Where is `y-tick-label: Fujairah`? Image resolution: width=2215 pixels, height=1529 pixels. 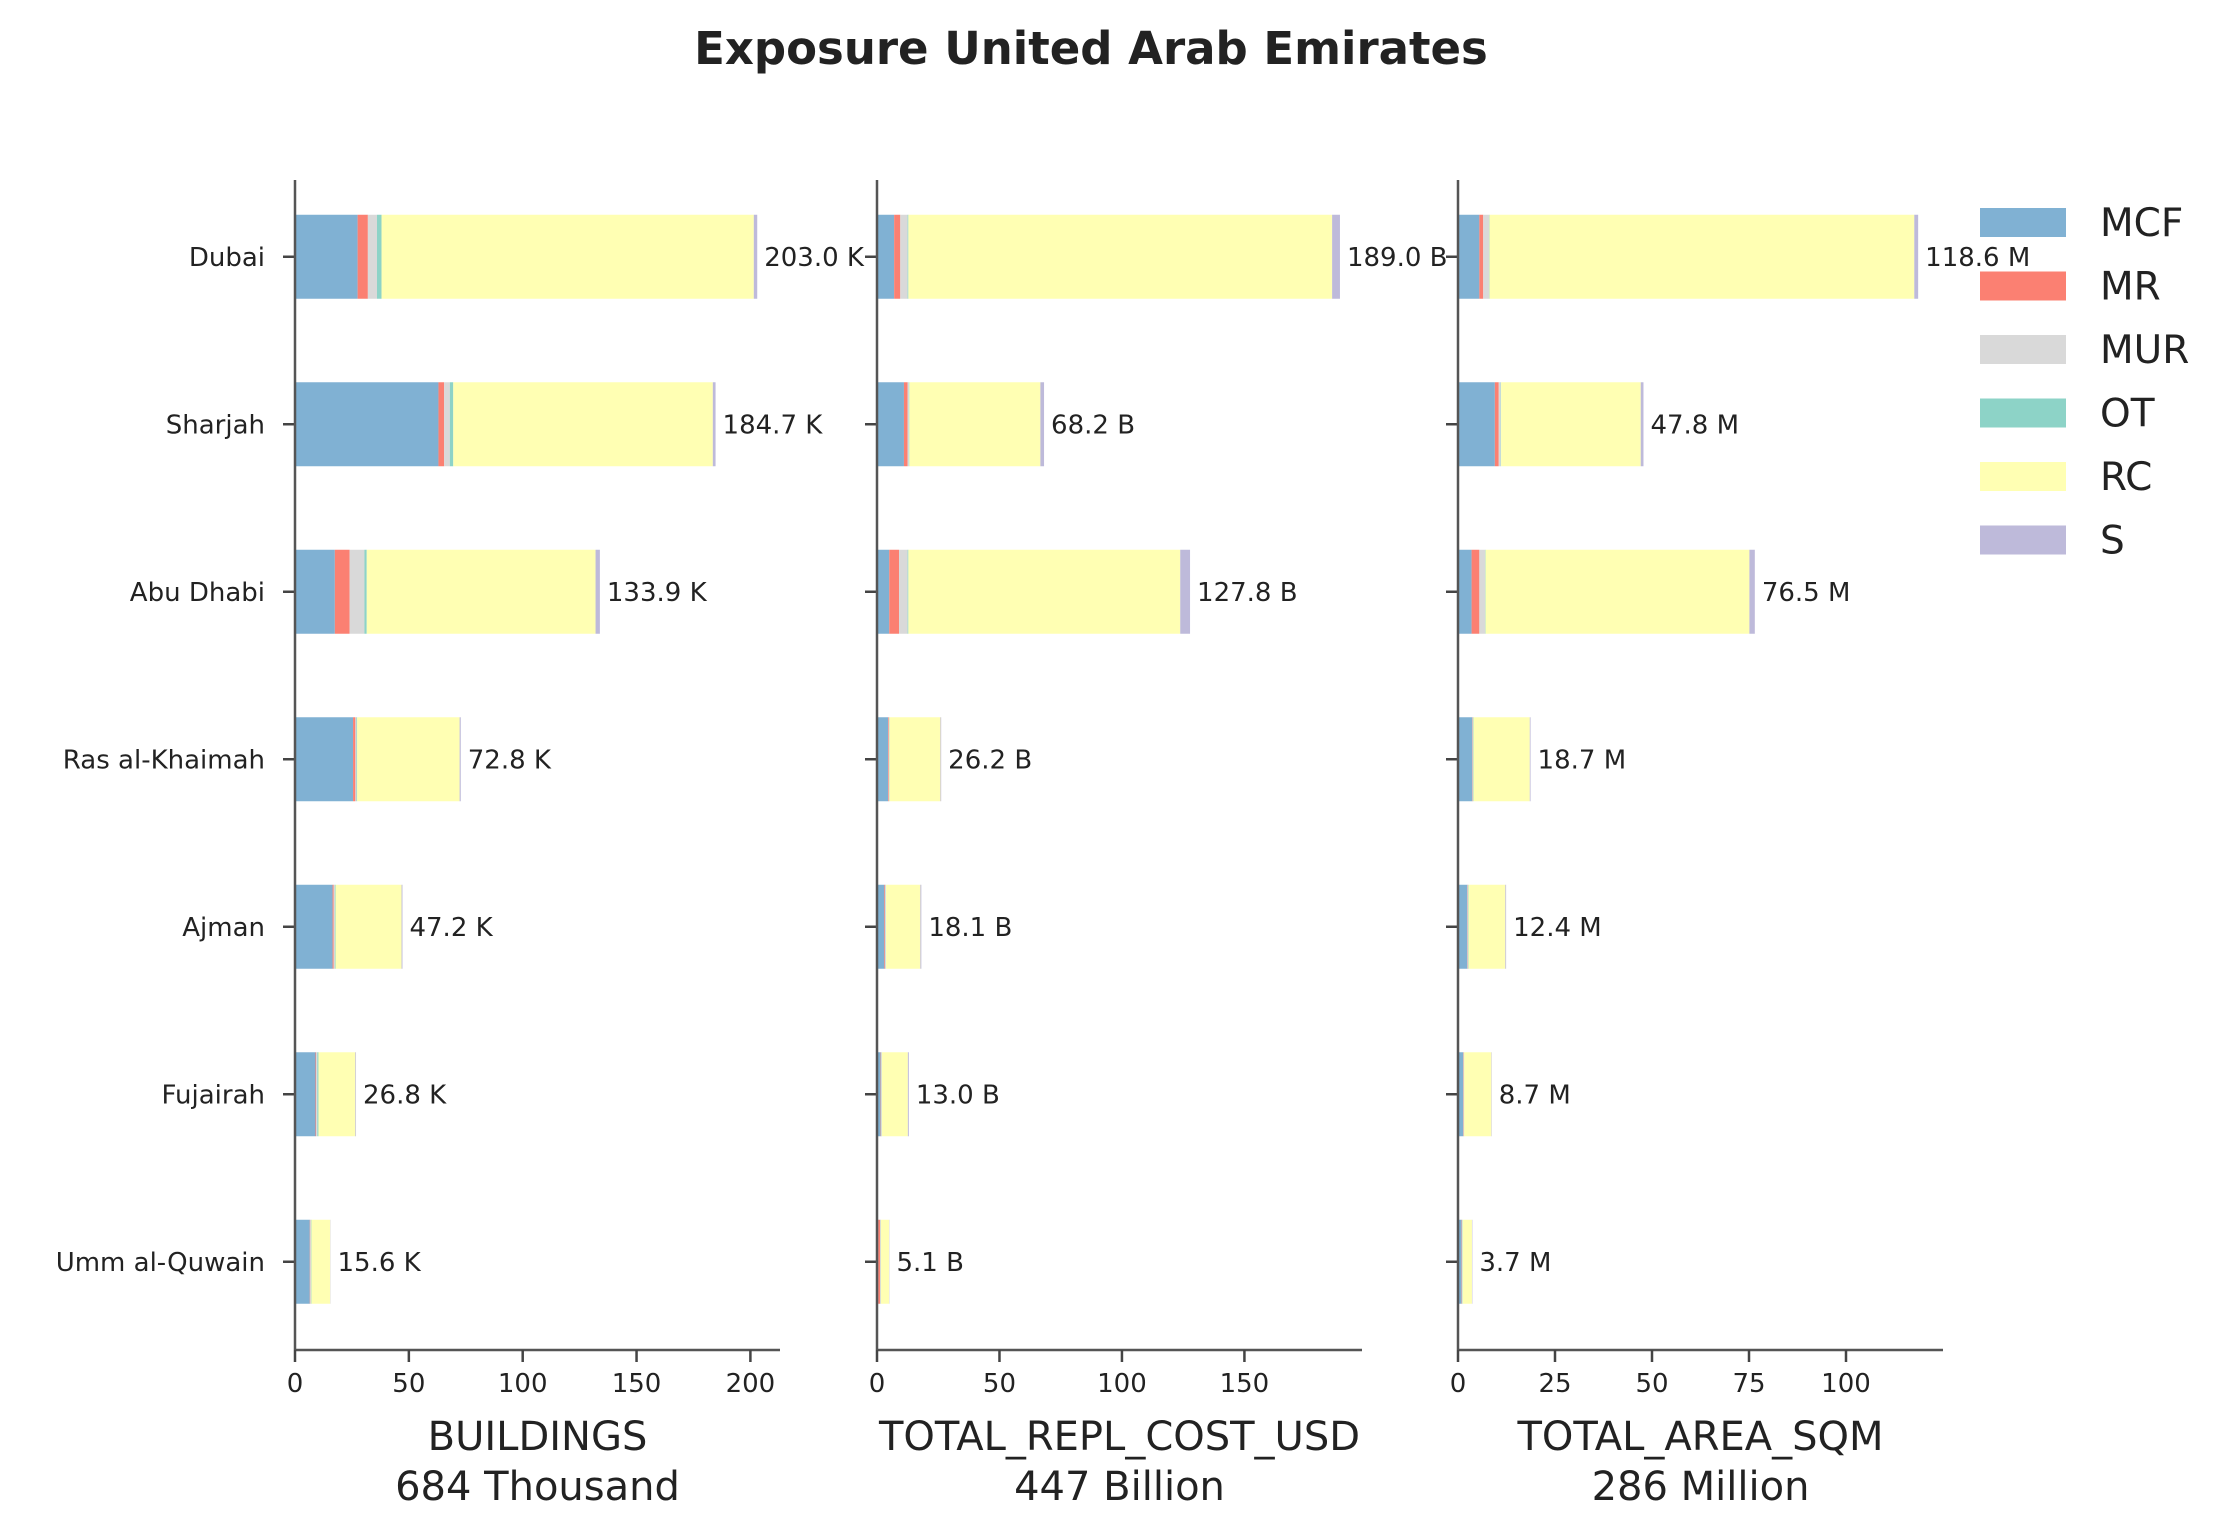 y-tick-label: Fujairah is located at coordinates (214, 1095).